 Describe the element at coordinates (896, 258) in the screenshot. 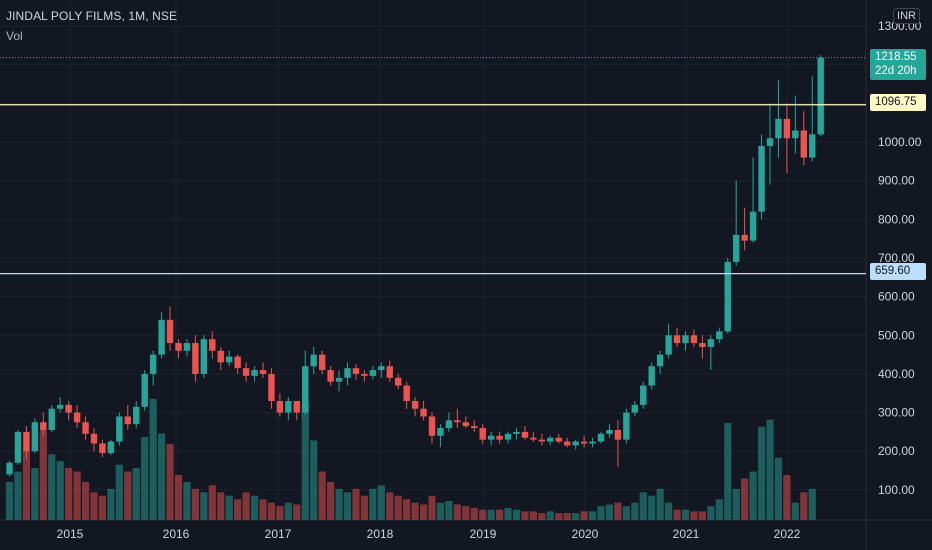

I see `price-tick-label: 700.00` at that location.